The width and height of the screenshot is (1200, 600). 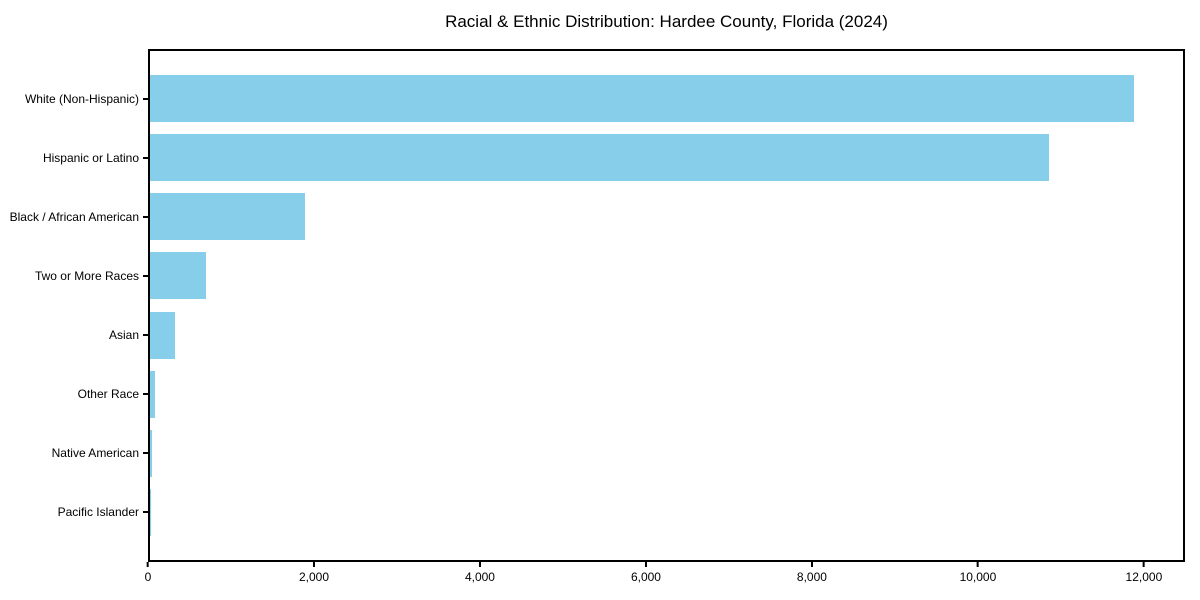 I want to click on x-tick-label: 8,000, so click(x=811, y=577).